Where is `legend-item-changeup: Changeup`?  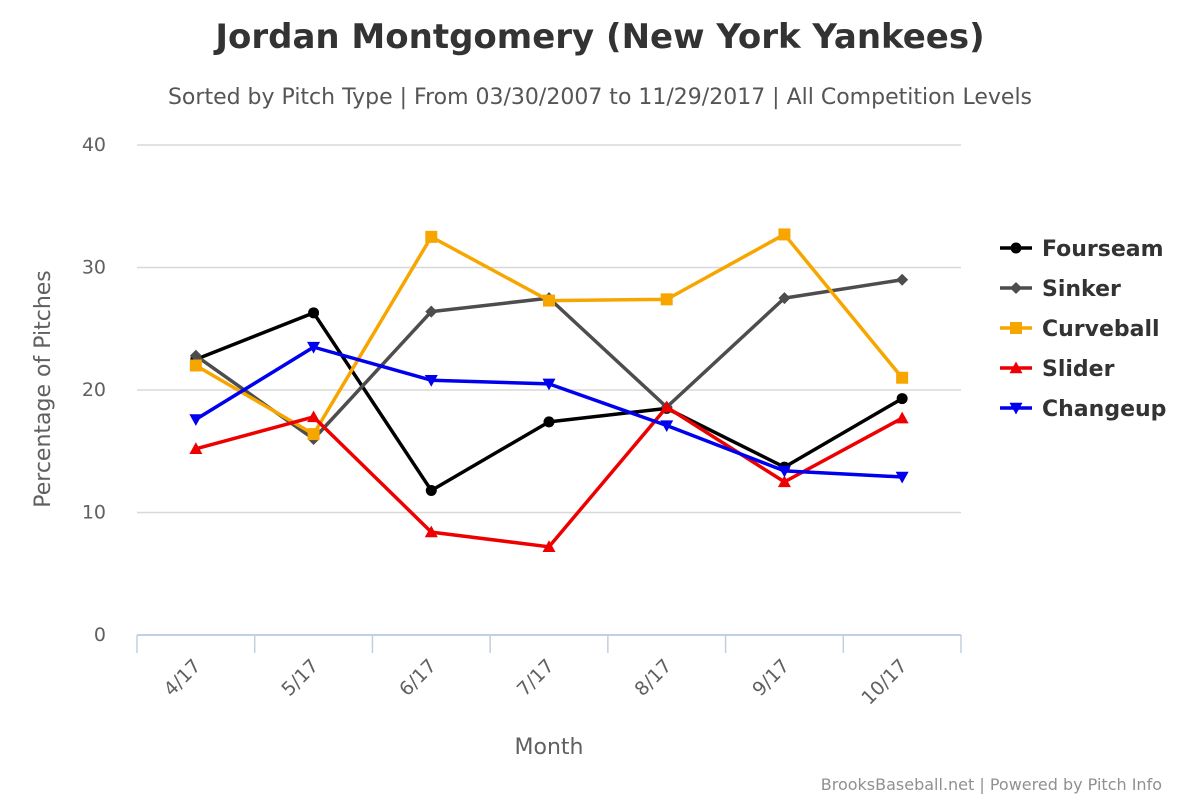 legend-item-changeup: Changeup is located at coordinates (1083, 409).